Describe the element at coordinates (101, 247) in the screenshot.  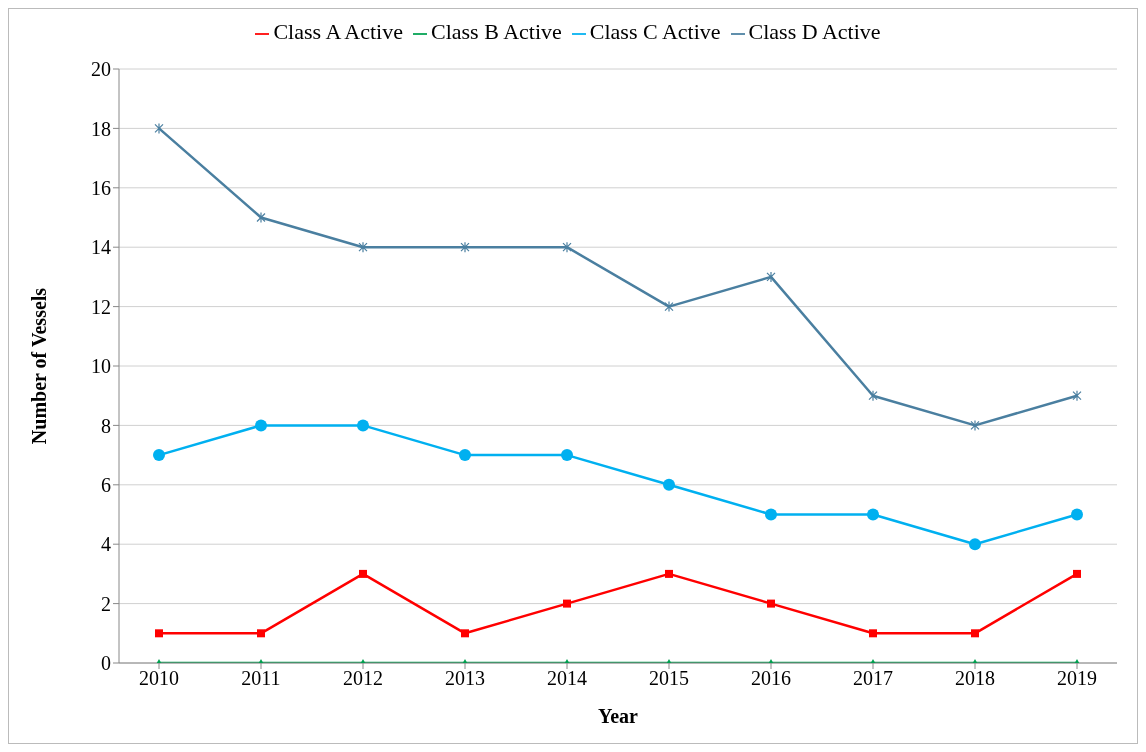
I see `y-tick-label: 14` at that location.